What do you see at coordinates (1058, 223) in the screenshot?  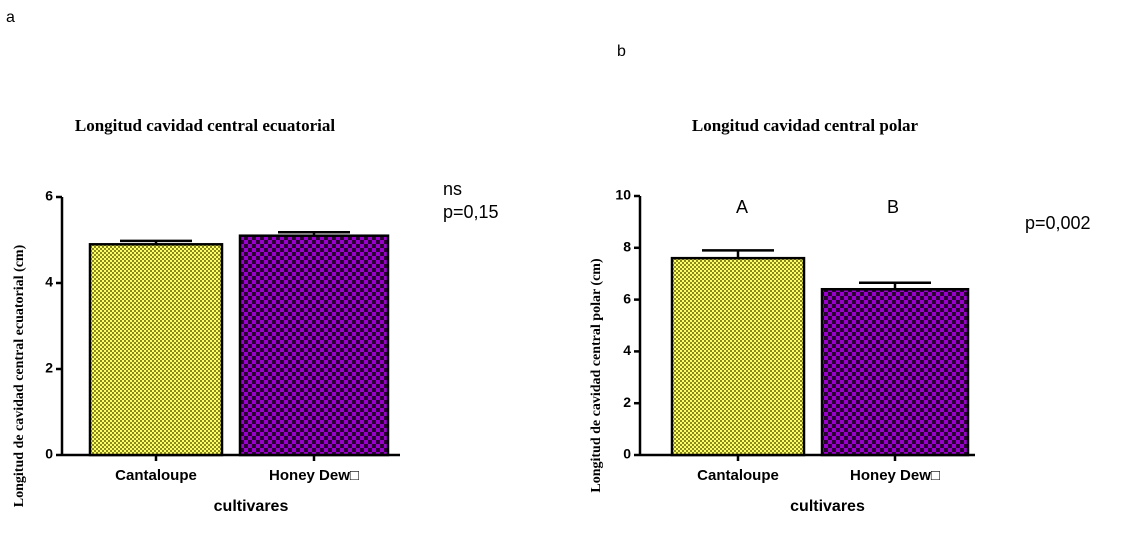 I see `annotation: p=0,002` at bounding box center [1058, 223].